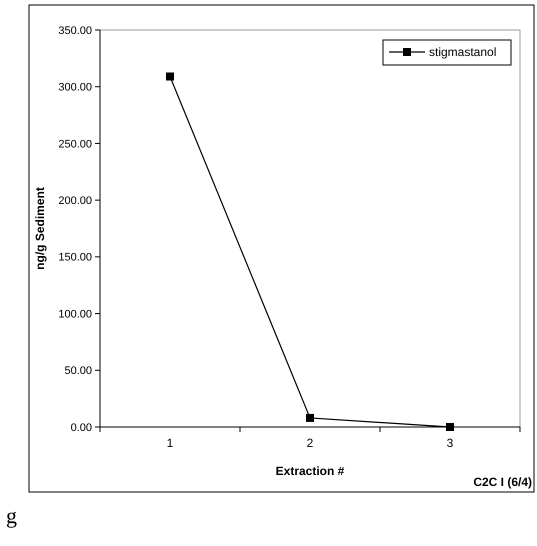 This screenshot has height=546, width=537. Describe the element at coordinates (310, 443) in the screenshot. I see `x-tick-label: 2` at that location.